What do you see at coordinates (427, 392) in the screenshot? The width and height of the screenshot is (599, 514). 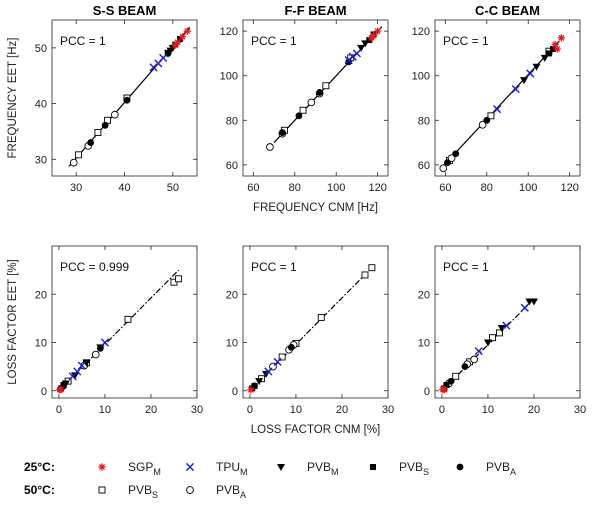 I see `y-tick-label: 0` at bounding box center [427, 392].